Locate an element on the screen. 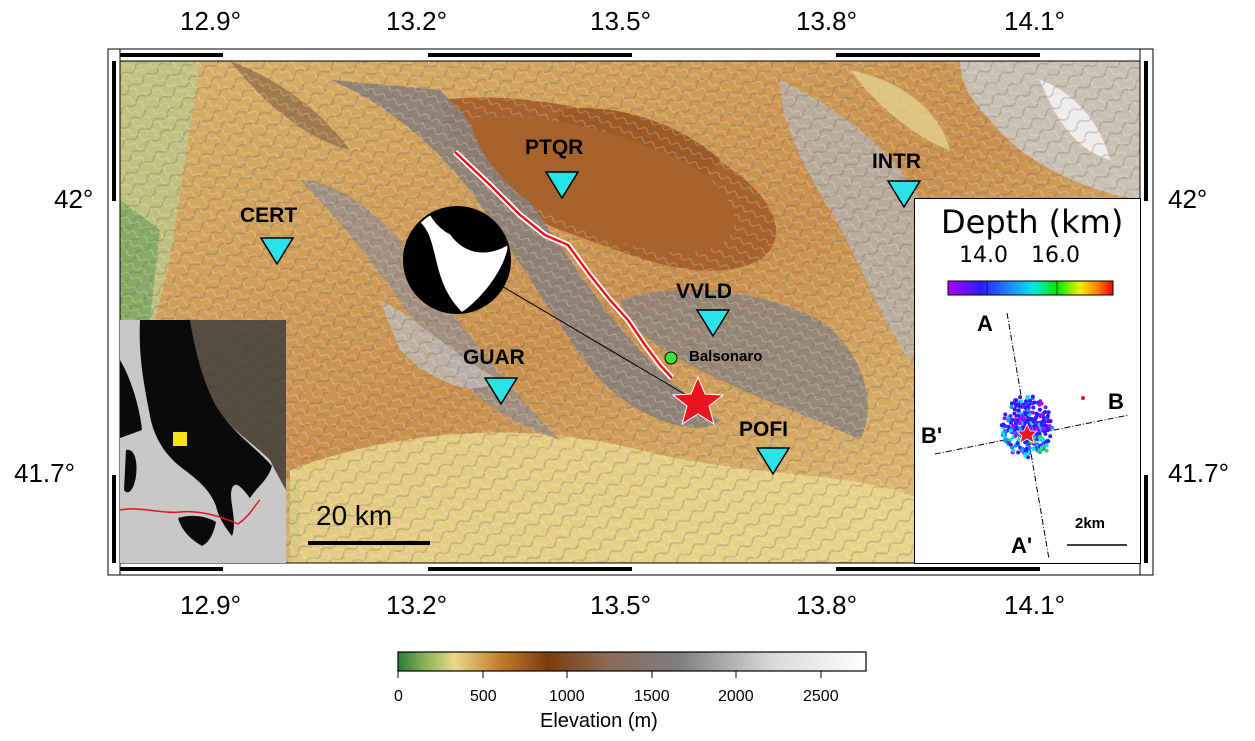 The height and width of the screenshot is (741, 1255). lon-label-bottom-1: 12.9° is located at coordinates (211, 605).